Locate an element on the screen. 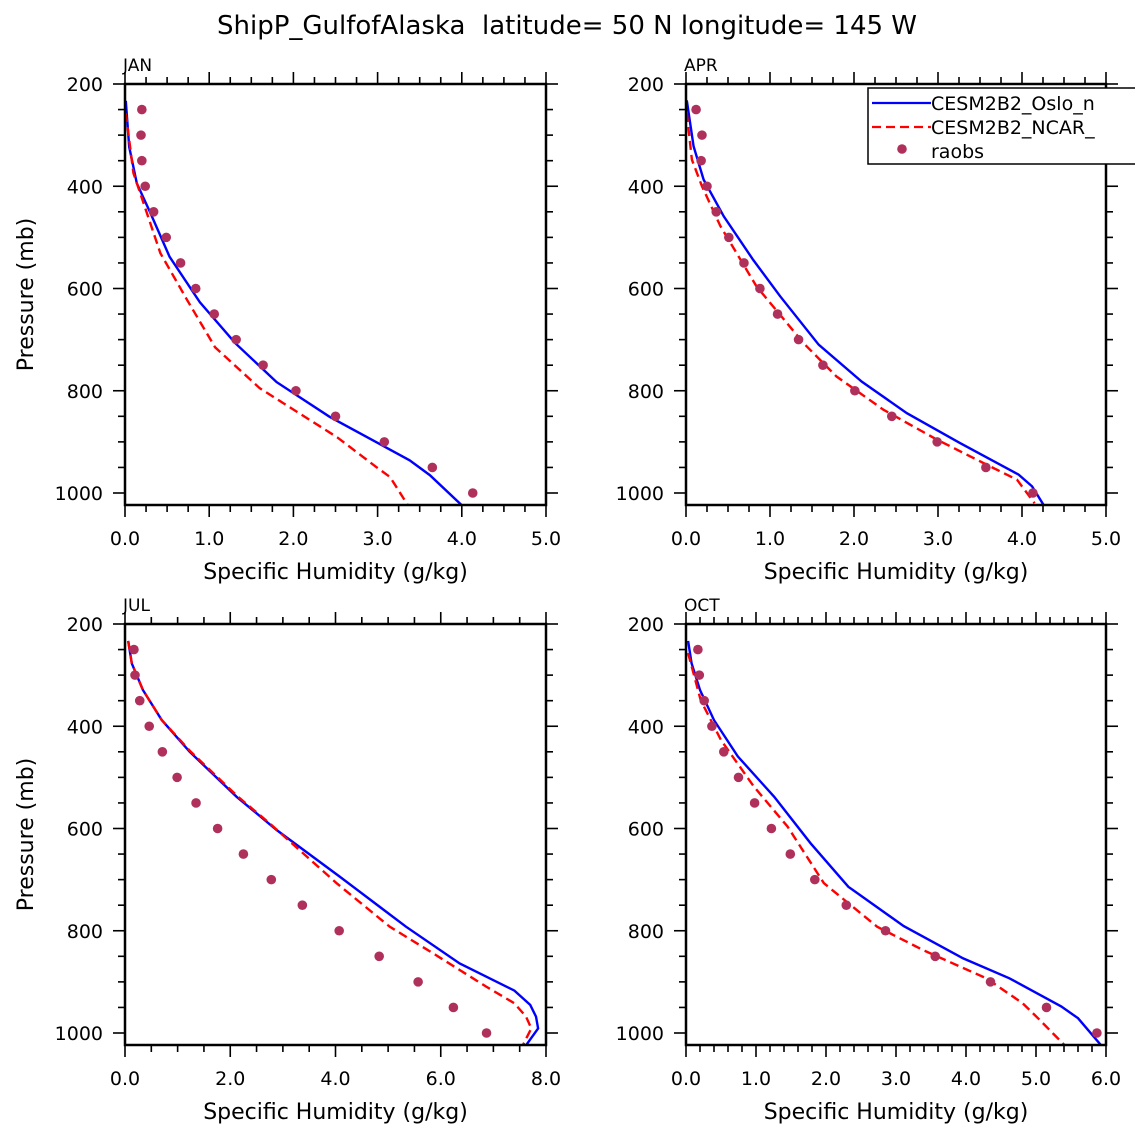 Image resolution: width=1135 pixels, height=1135 pixels. x-tick-label: 5.0 is located at coordinates (1036, 1079).